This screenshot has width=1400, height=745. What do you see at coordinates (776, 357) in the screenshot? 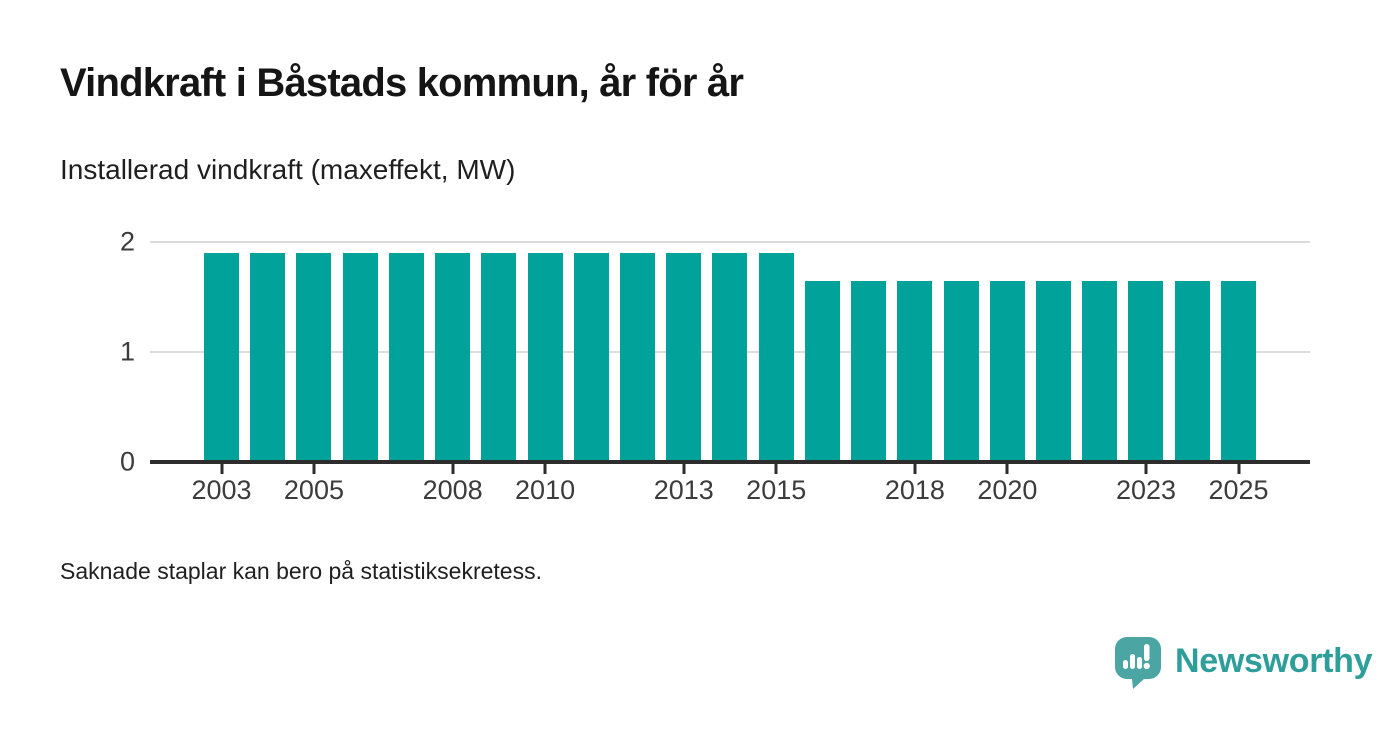
I see `bar-2015` at bounding box center [776, 357].